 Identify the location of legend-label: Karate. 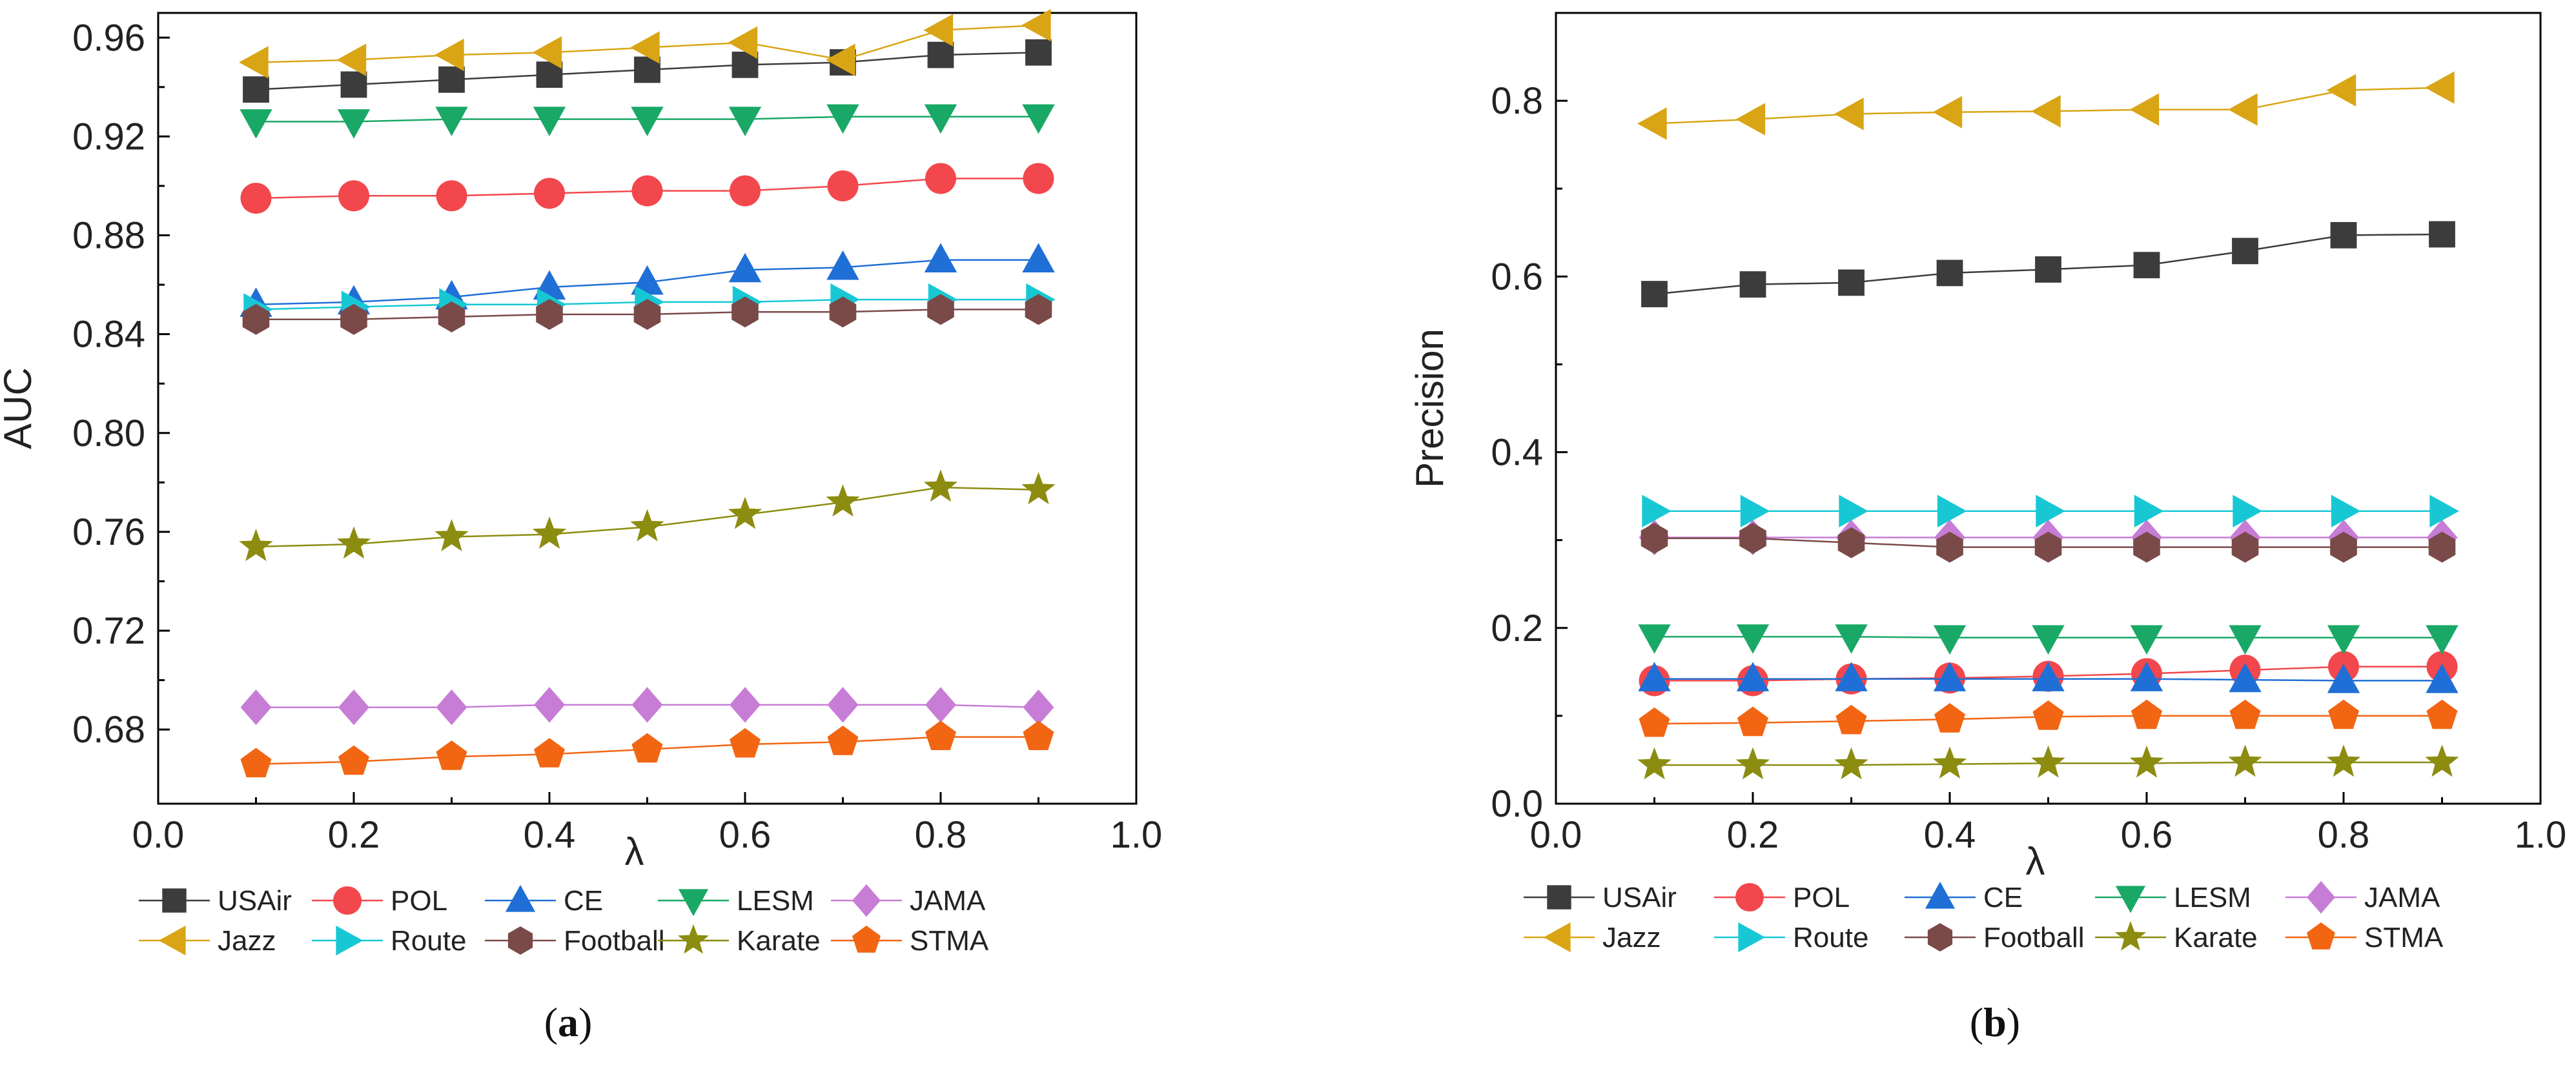
(2216, 938).